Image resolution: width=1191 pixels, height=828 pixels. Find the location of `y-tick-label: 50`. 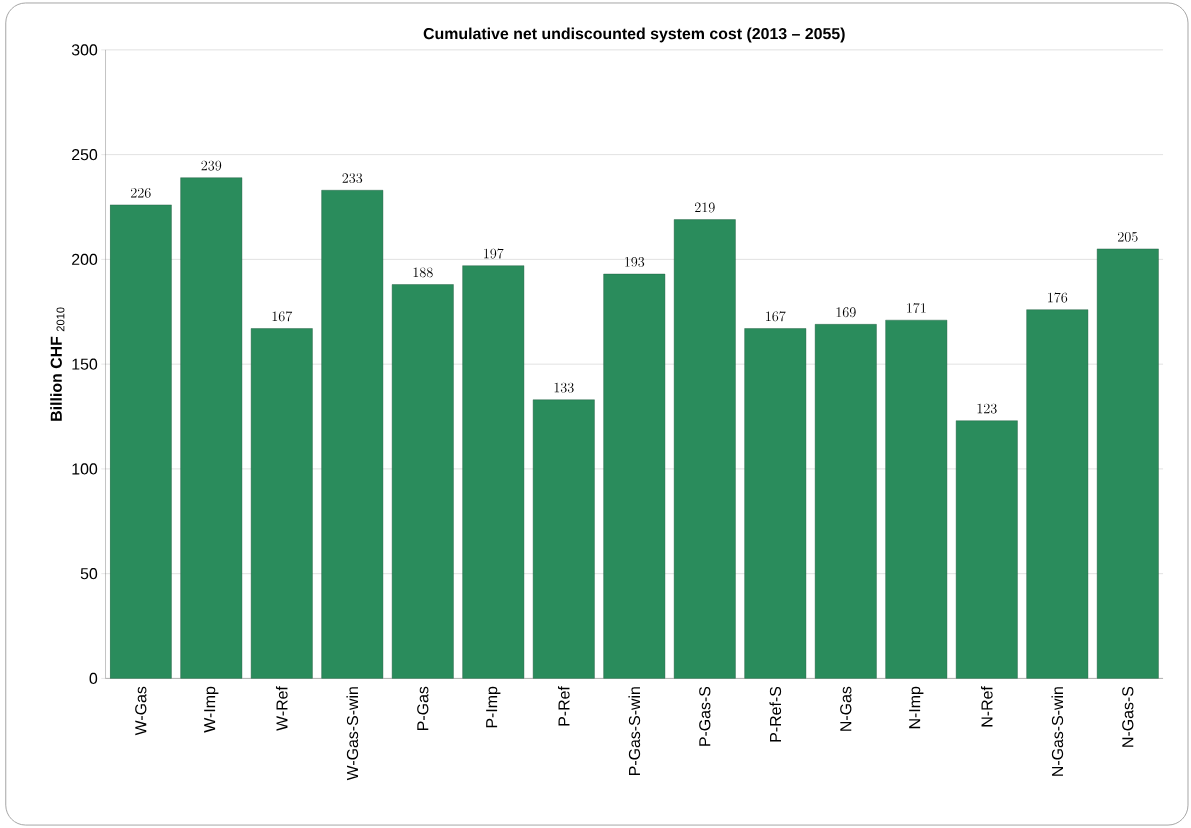

y-tick-label: 50 is located at coordinates (89, 574).